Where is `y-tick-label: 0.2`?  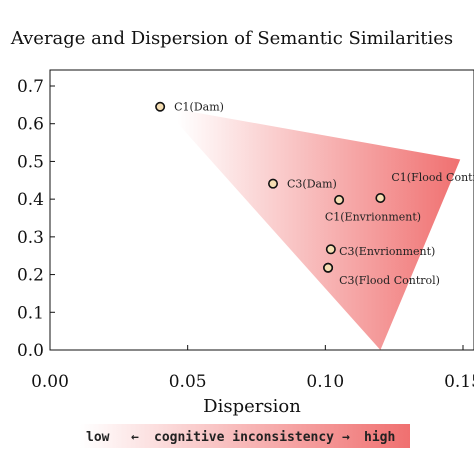 y-tick-label: 0.2 is located at coordinates (30, 276).